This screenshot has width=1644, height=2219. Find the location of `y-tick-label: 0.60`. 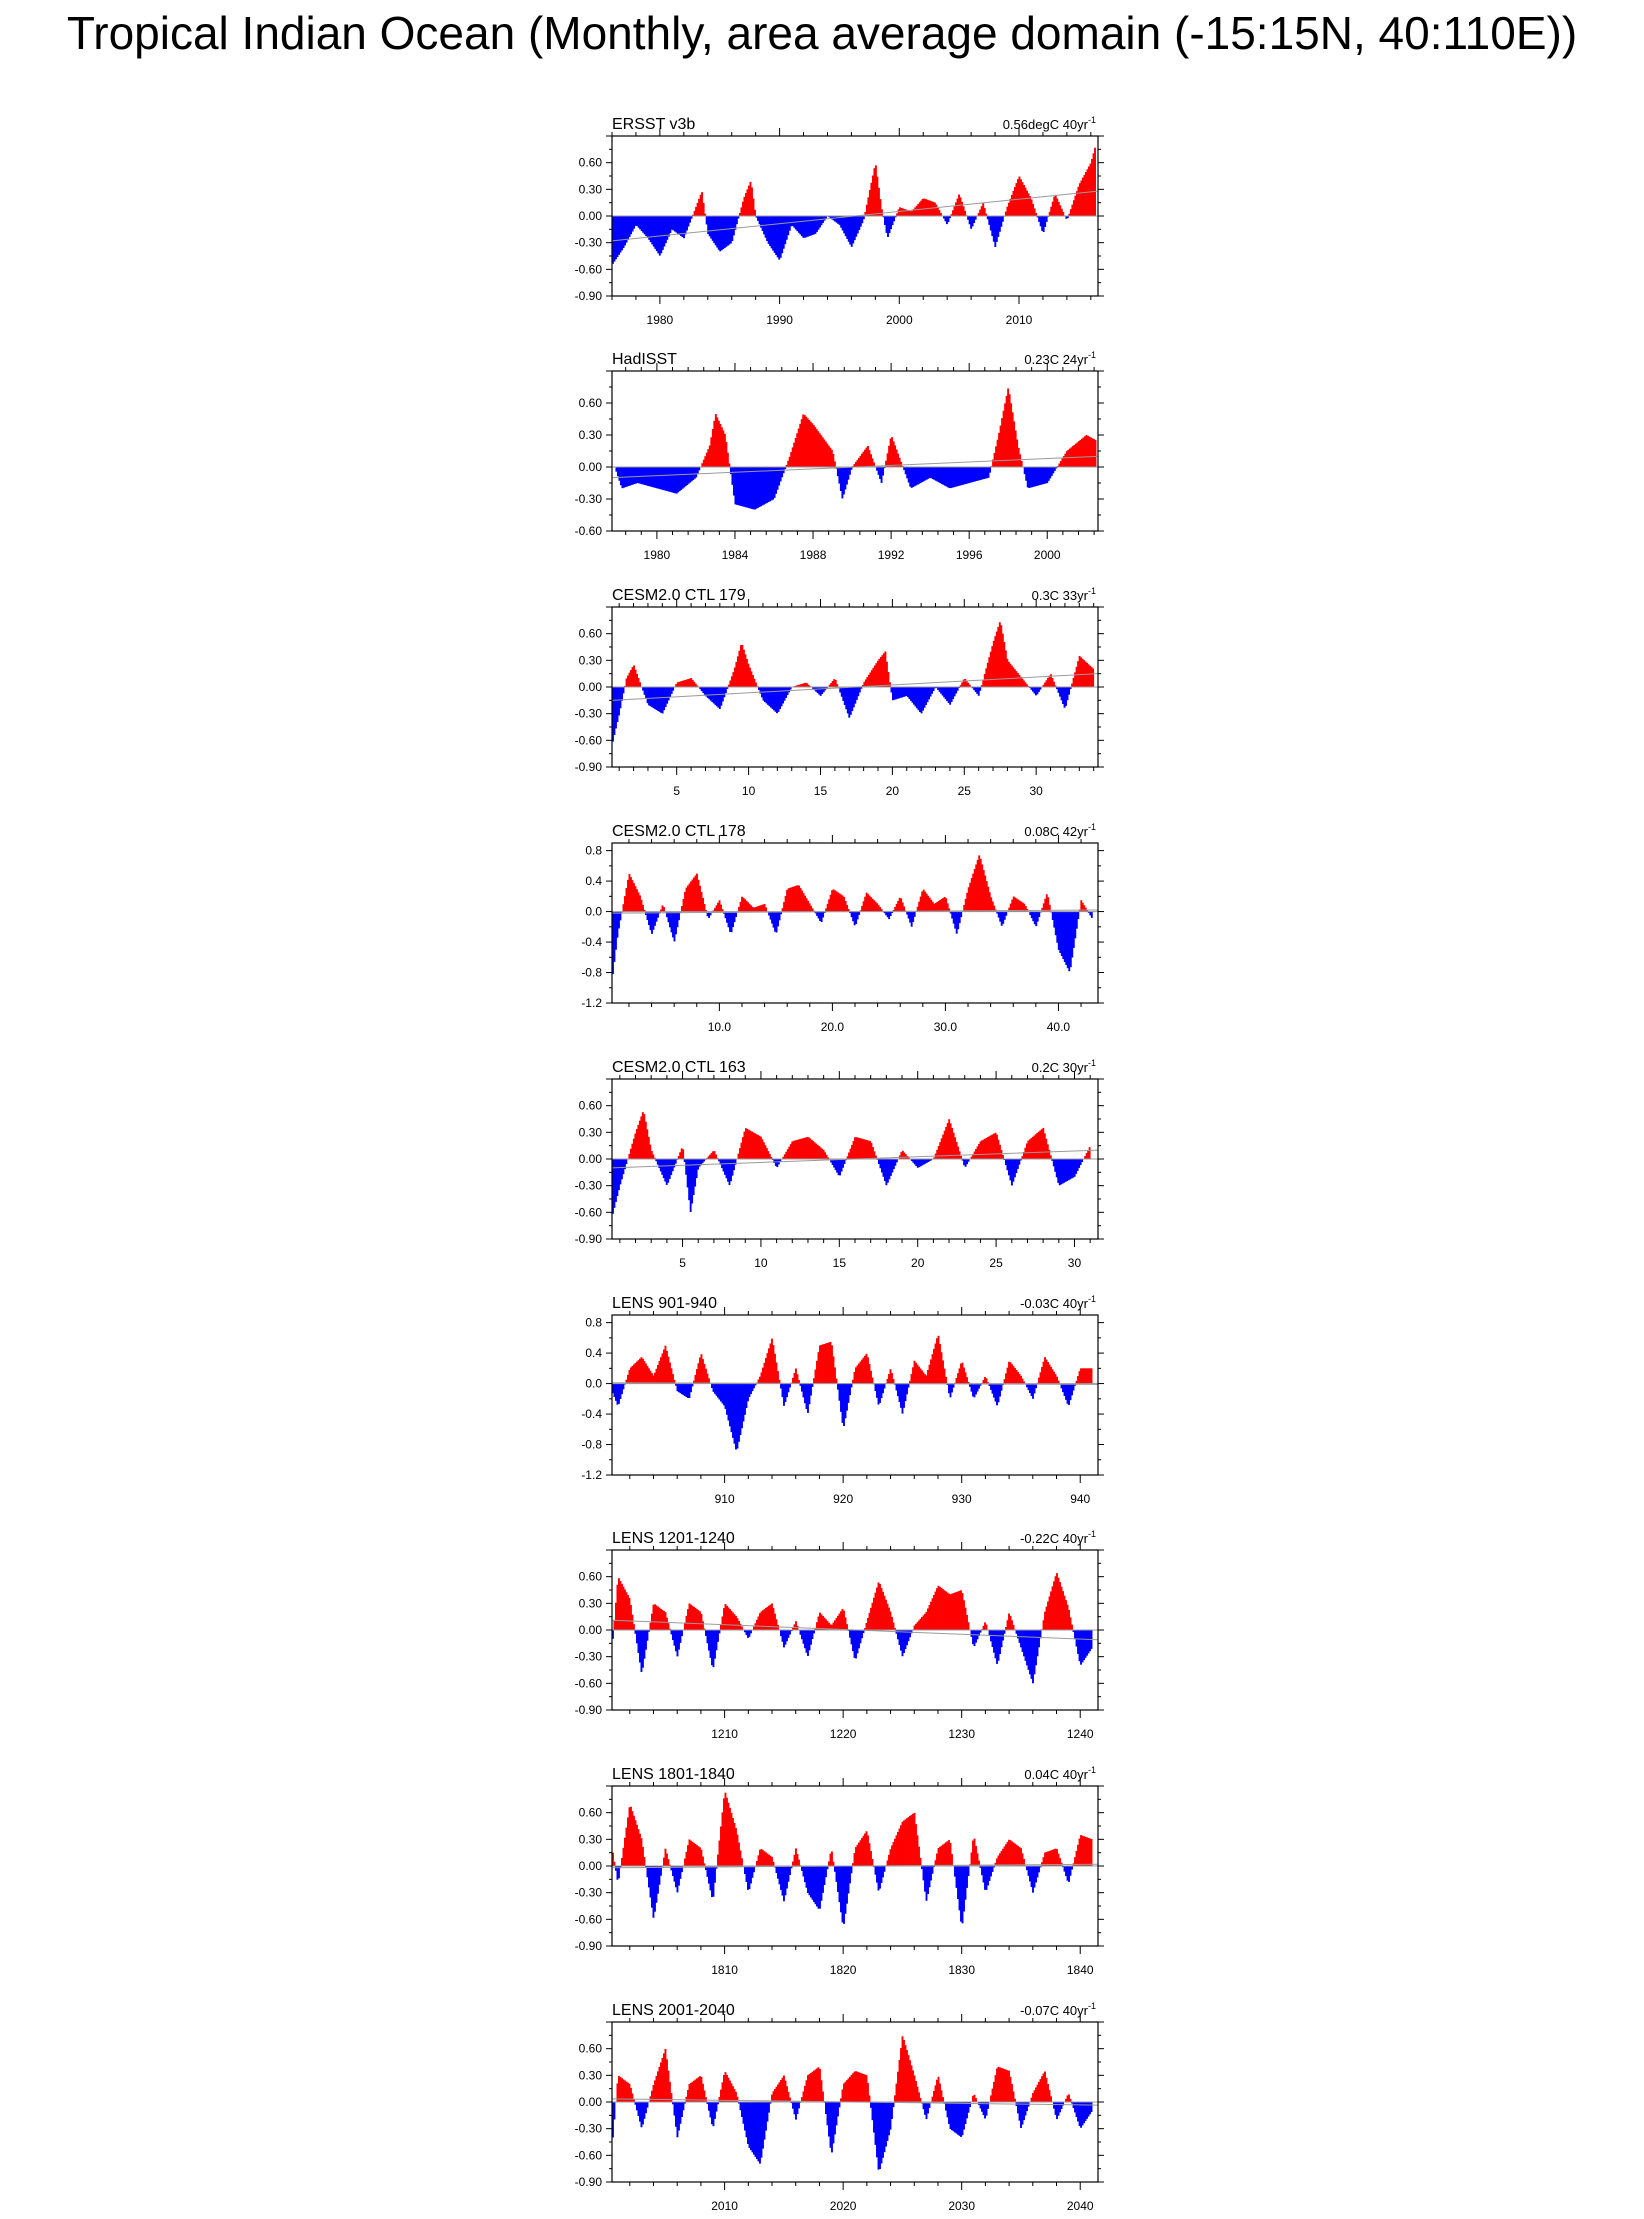

y-tick-label: 0.60 is located at coordinates (591, 1106).